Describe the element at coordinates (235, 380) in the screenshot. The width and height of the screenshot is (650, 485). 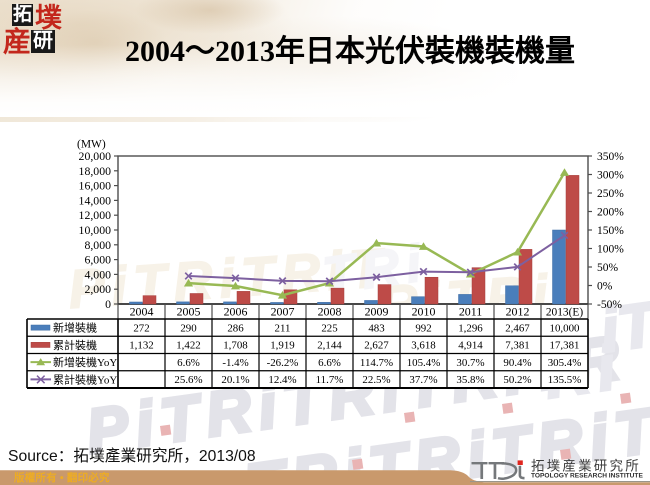
I see `svg-text: 20.1%` at that location.